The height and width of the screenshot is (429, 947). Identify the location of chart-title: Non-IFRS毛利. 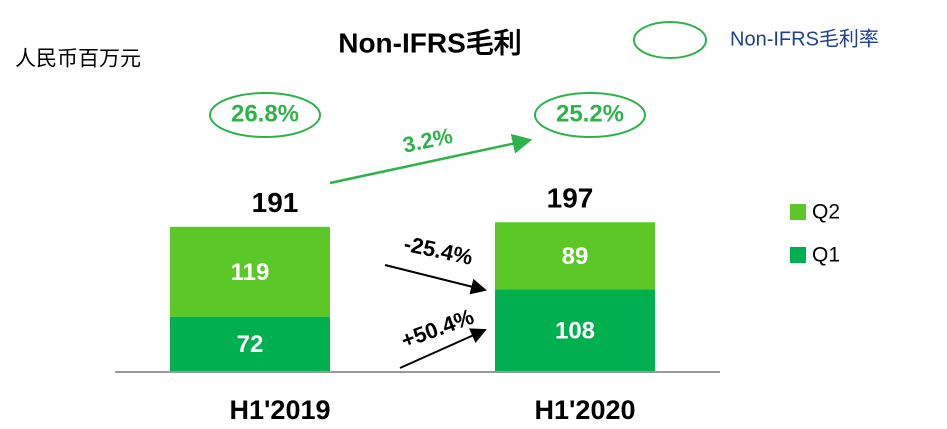
(430, 42).